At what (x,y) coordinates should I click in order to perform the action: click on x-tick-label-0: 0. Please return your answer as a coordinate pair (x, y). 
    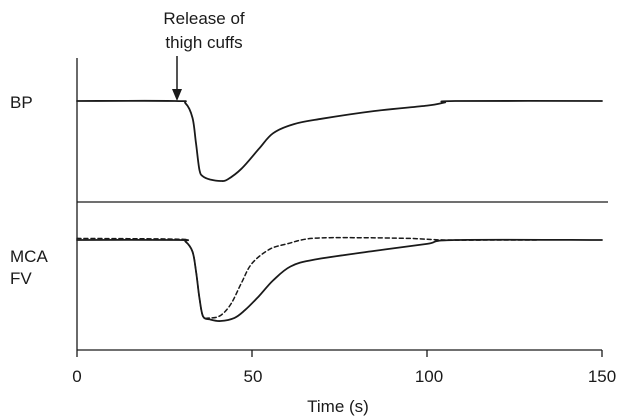
    Looking at the image, I should click on (76, 376).